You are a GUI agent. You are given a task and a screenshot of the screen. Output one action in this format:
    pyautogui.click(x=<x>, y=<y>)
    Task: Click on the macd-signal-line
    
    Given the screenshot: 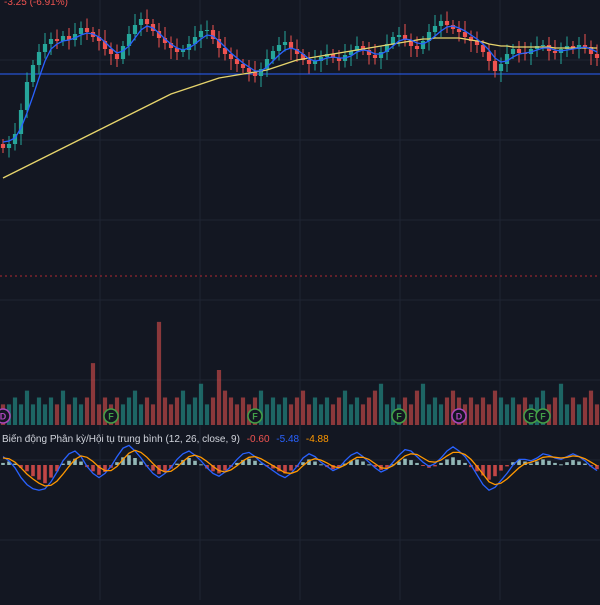 What is the action you would take?
    pyautogui.click(x=300, y=468)
    